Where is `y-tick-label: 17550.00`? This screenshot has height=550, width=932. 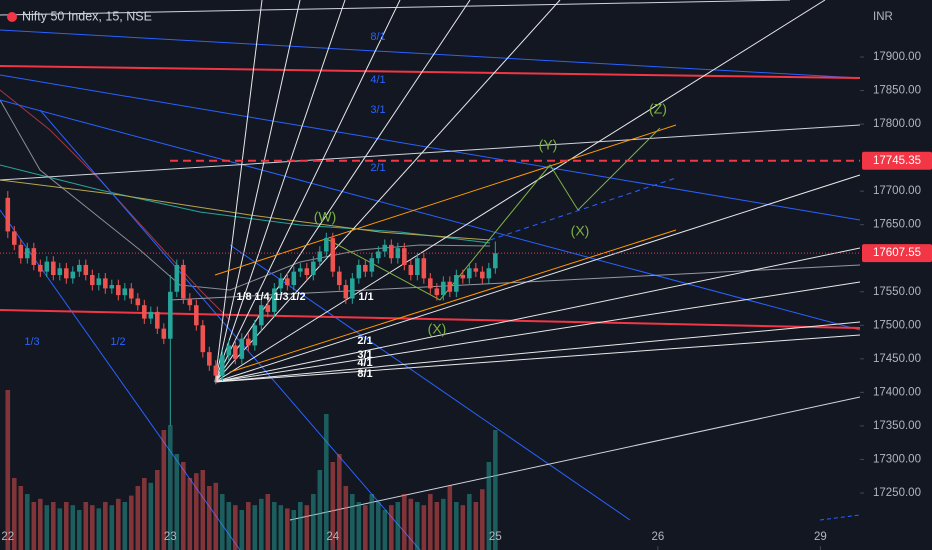 y-tick-label: 17550.00 is located at coordinates (897, 292).